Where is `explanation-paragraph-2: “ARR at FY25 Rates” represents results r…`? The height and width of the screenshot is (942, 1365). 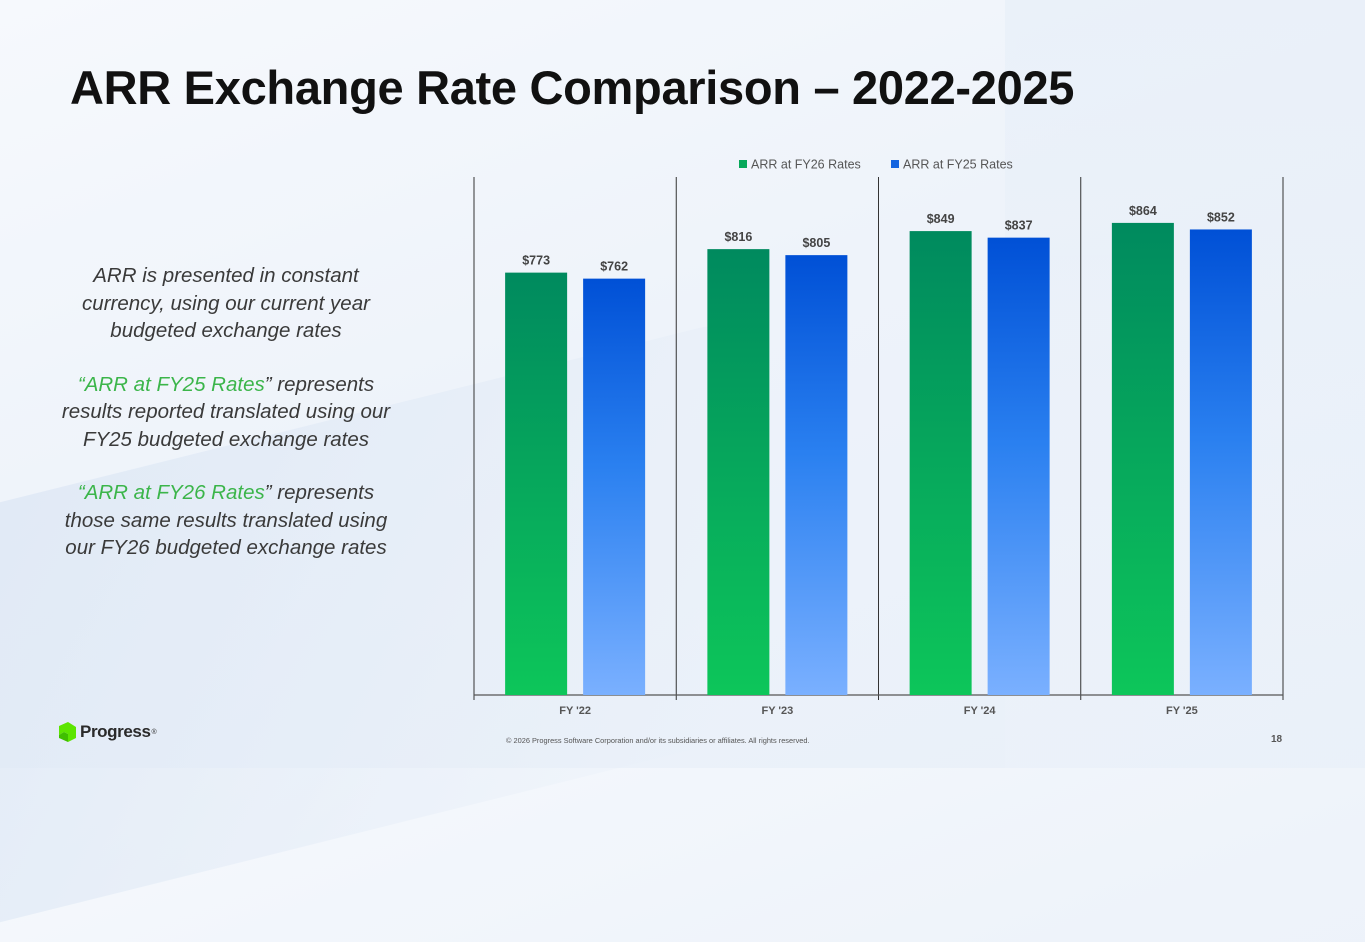 explanation-paragraph-2: “ARR at FY25 Rates” represents results r… is located at coordinates (226, 412).